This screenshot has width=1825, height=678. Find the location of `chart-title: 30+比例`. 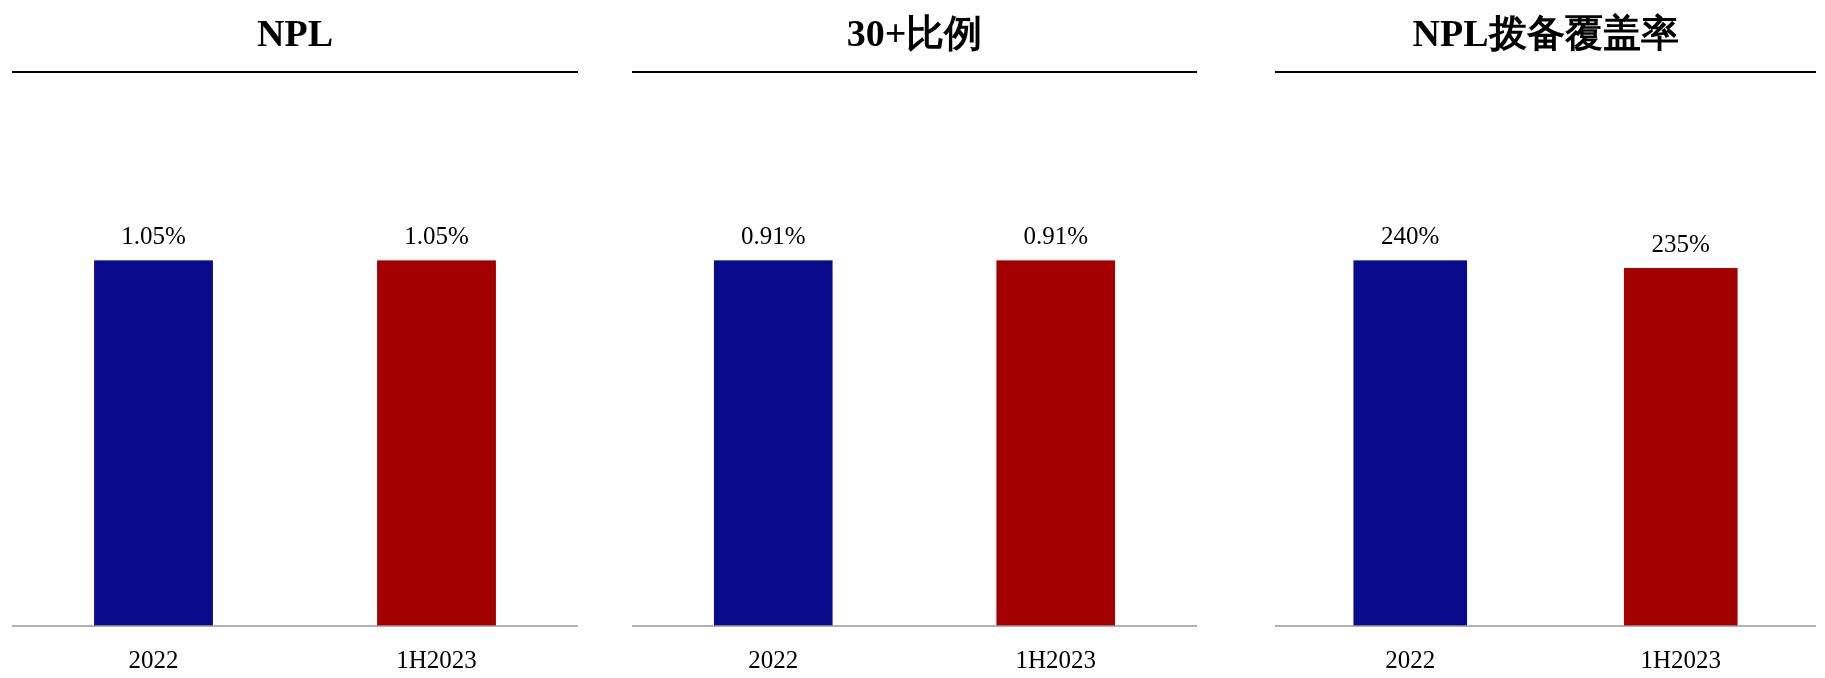

chart-title: 30+比例 is located at coordinates (914, 33).